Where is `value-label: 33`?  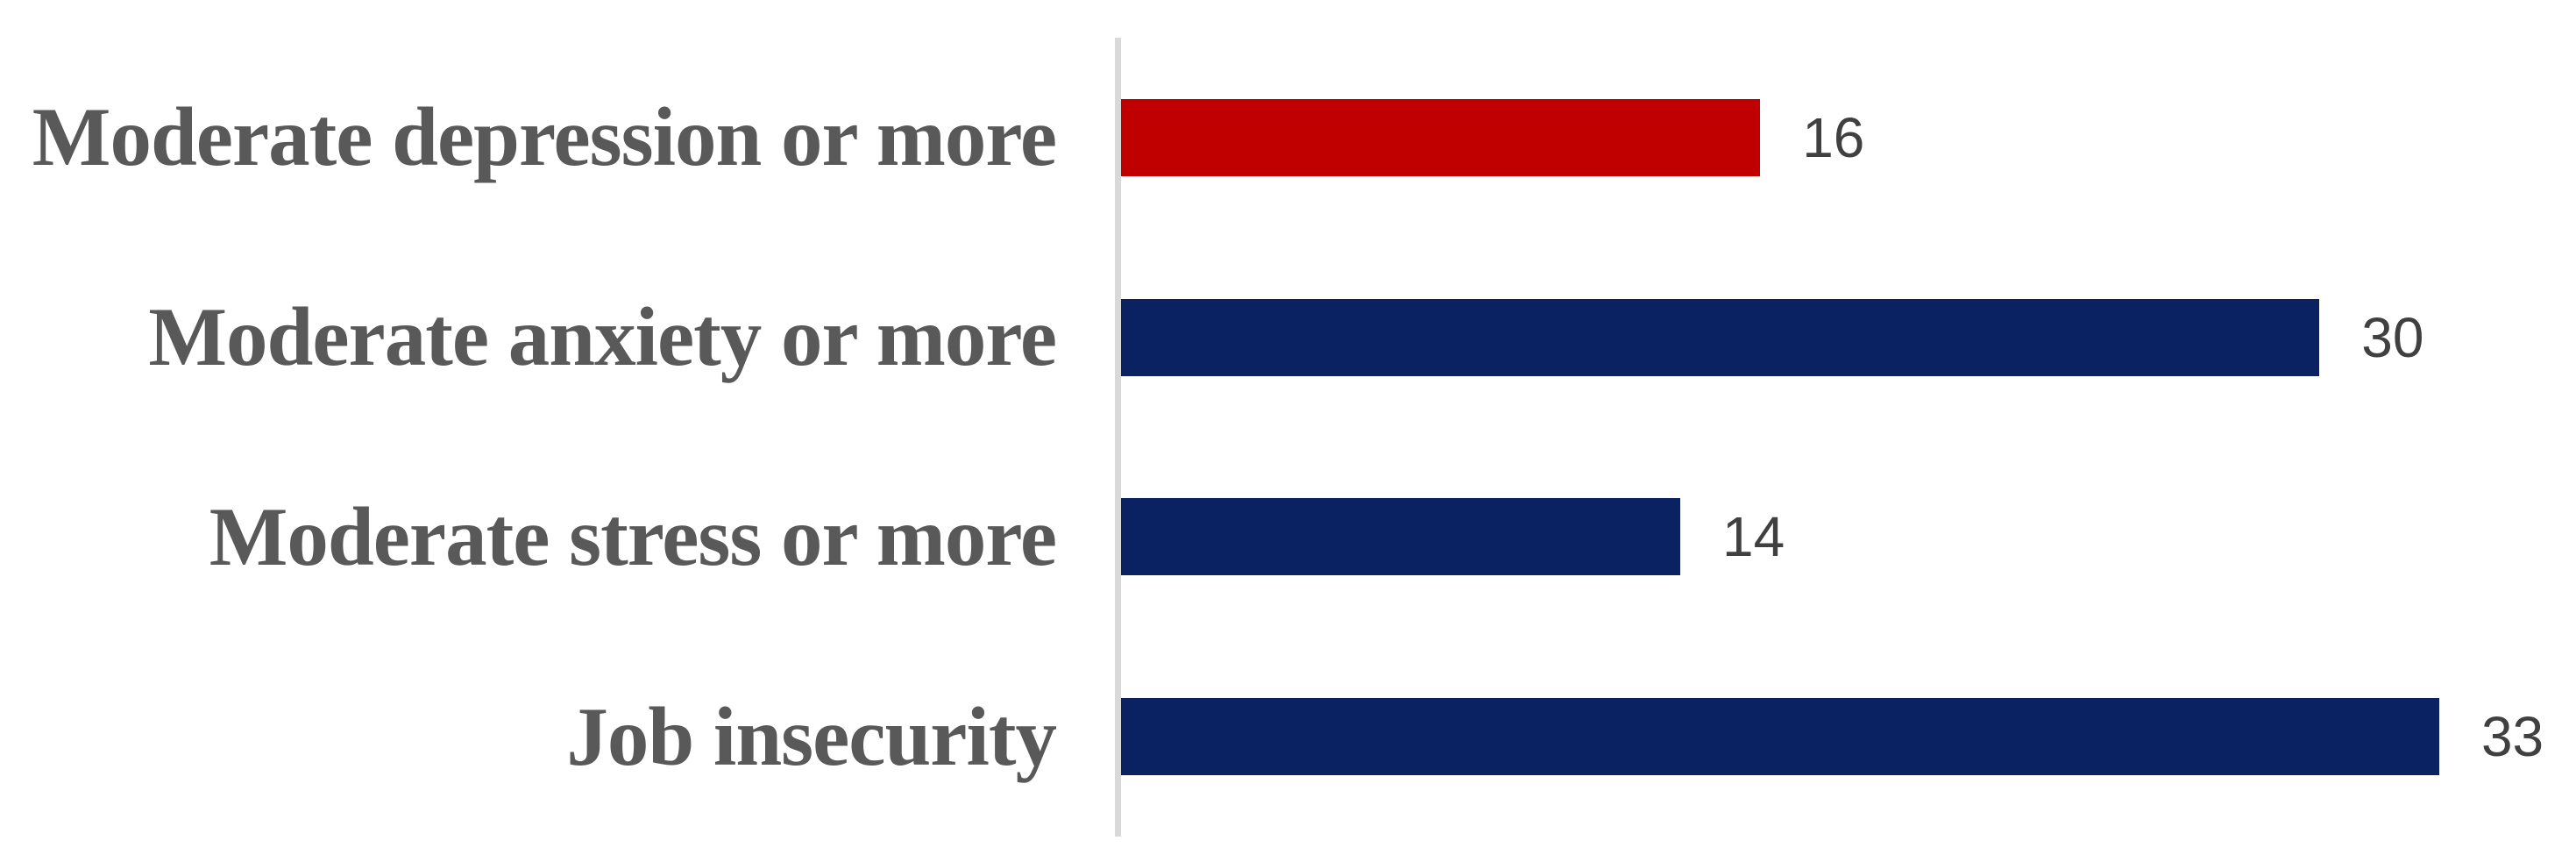 value-label: 33 is located at coordinates (2512, 737).